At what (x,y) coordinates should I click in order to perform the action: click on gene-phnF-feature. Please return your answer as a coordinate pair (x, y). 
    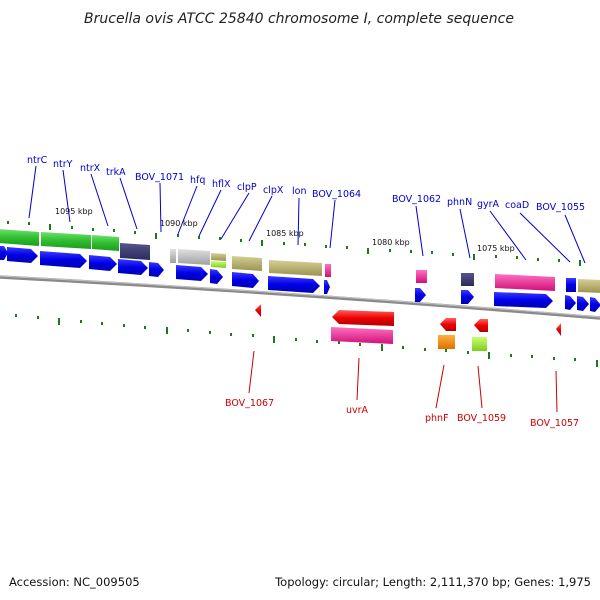
    Looking at the image, I should click on (446, 342).